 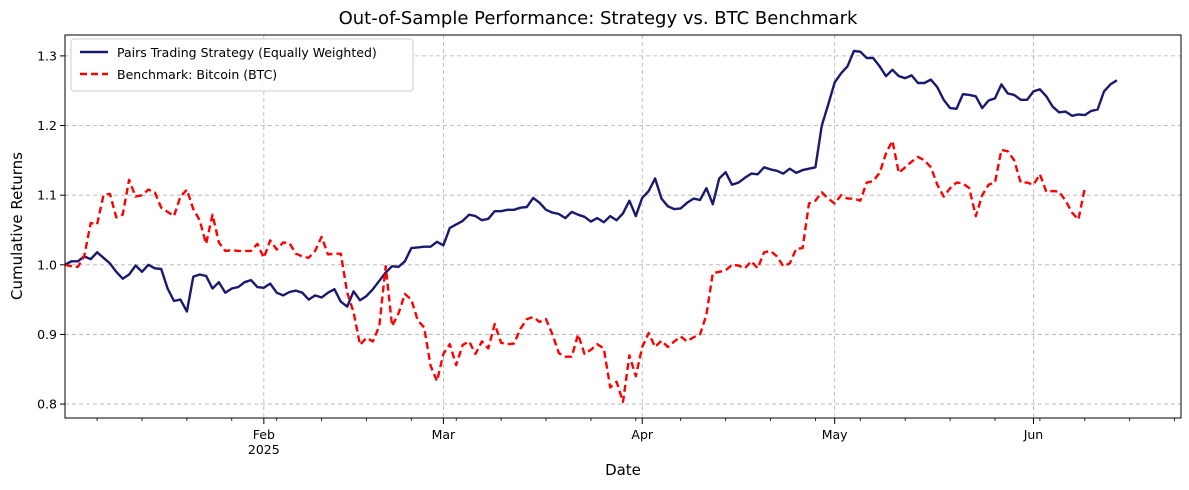 I want to click on y-tick-label: 0.9, so click(x=47, y=334).